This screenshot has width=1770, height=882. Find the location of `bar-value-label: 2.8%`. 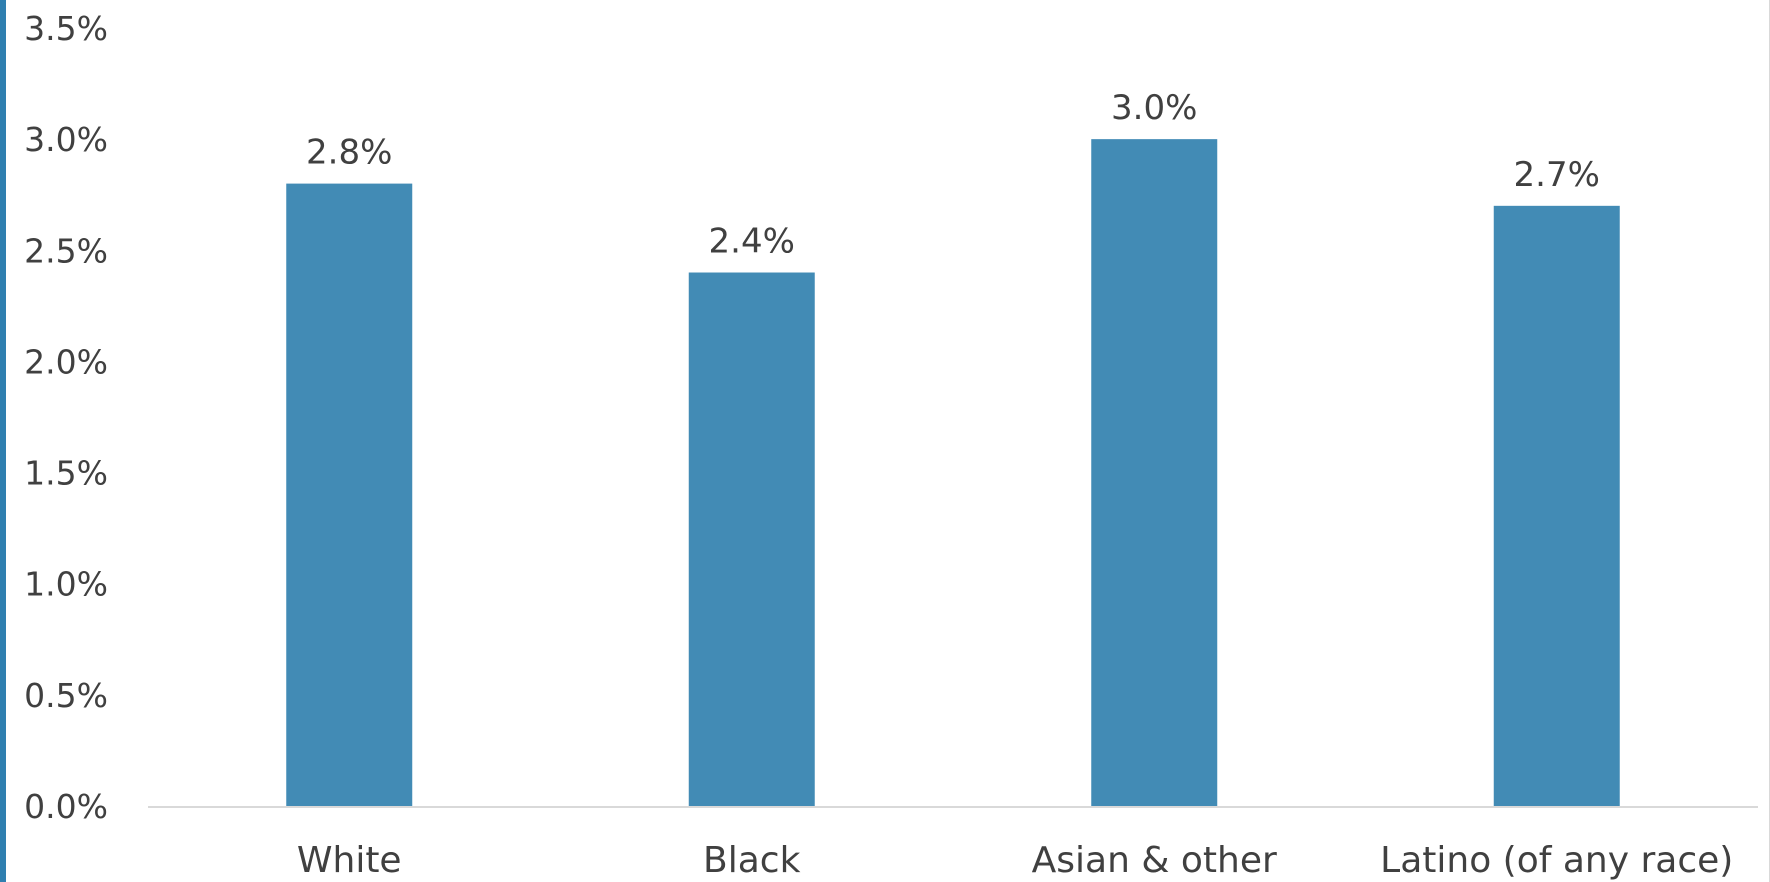

bar-value-label: 2.8% is located at coordinates (349, 153).